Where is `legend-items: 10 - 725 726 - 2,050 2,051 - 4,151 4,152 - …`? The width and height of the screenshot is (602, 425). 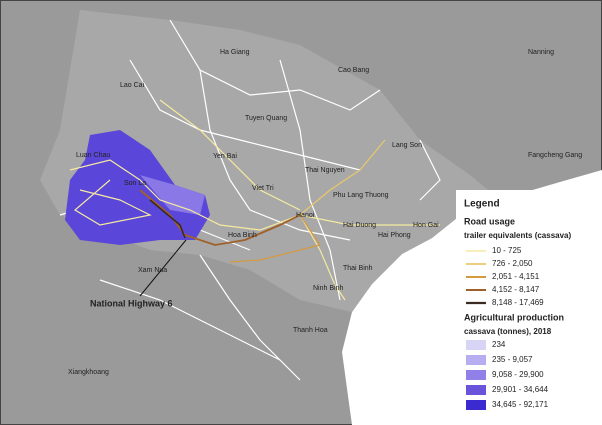
legend-items: 10 - 725 726 - 2,050 2,051 - 4,151 4,152 - … is located at coordinates (507, 328).